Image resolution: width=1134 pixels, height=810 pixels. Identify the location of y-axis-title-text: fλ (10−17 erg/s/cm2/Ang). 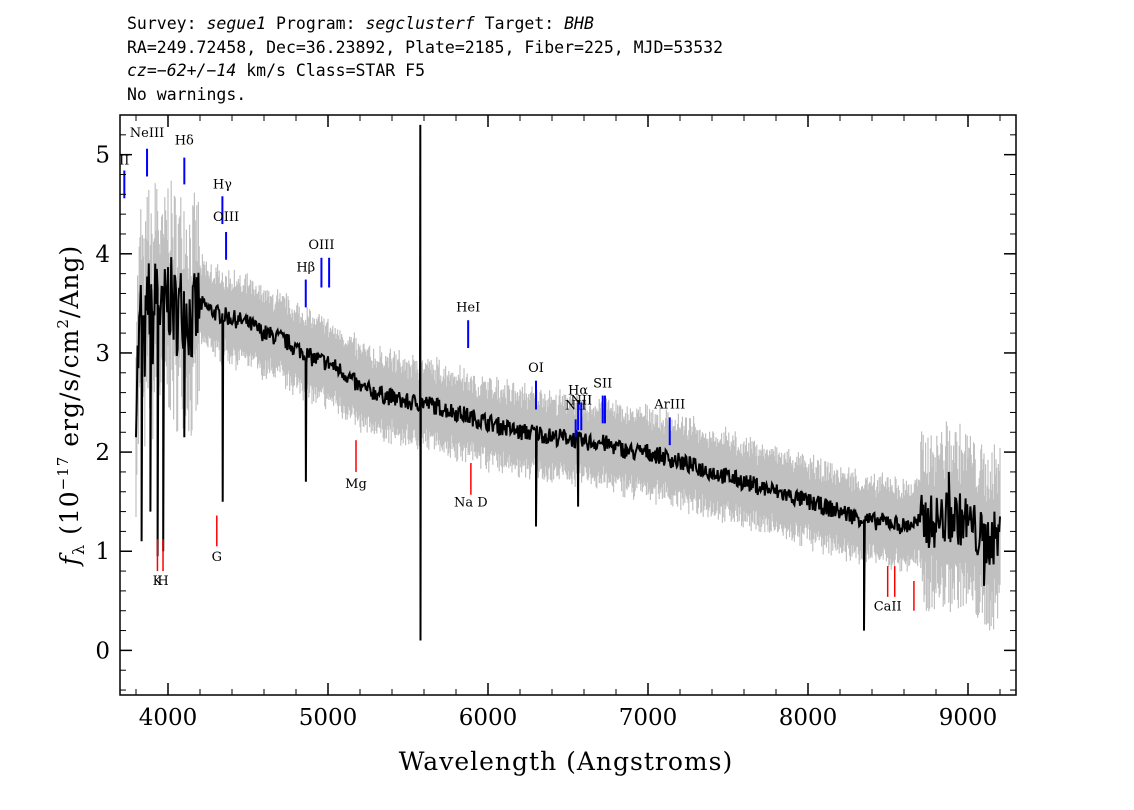
(71, 406).